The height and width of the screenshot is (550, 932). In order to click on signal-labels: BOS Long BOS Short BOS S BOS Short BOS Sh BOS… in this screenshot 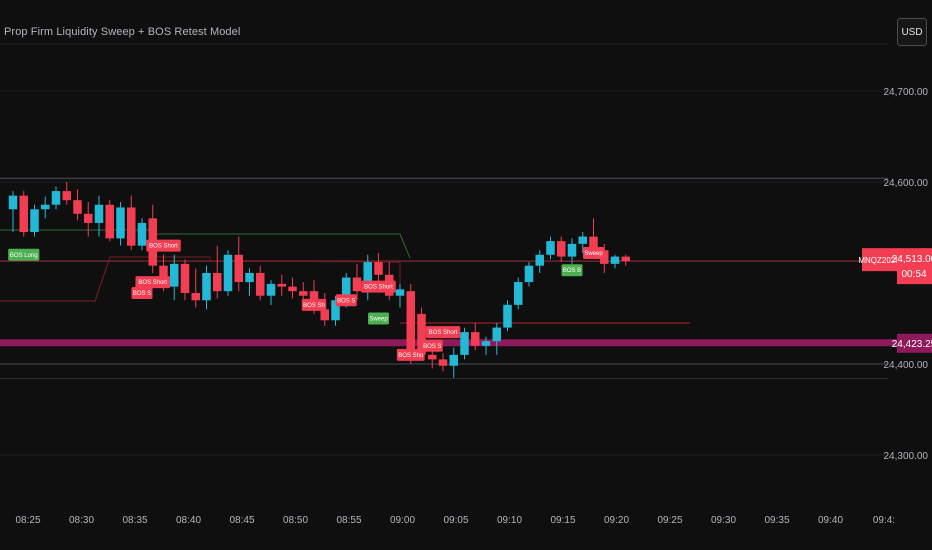, I will do `click(306, 300)`.